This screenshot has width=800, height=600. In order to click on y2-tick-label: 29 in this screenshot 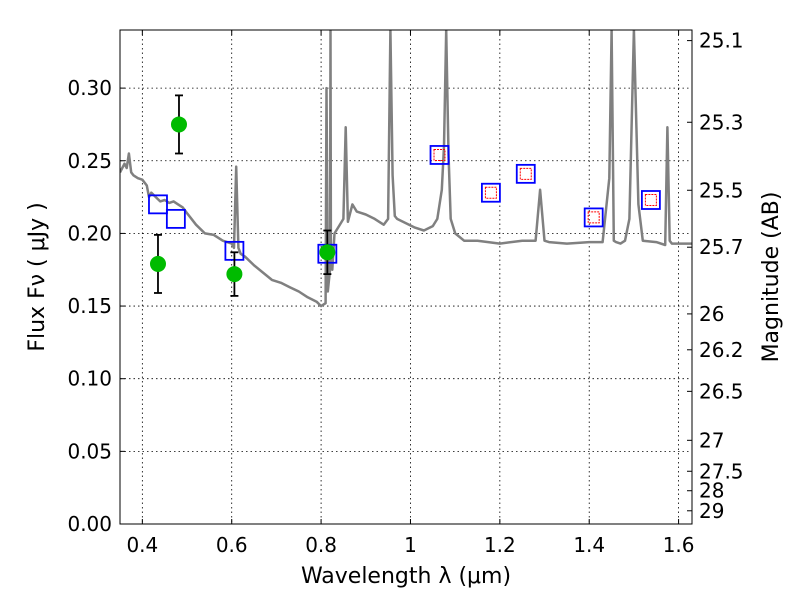, I will do `click(711, 511)`.